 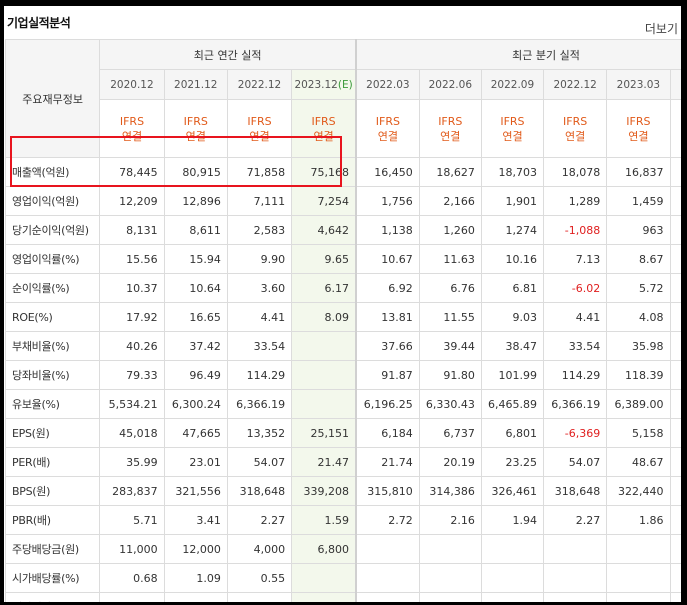 What do you see at coordinates (575, 201) in the screenshot?
I see `table-cell: 1,289` at bounding box center [575, 201].